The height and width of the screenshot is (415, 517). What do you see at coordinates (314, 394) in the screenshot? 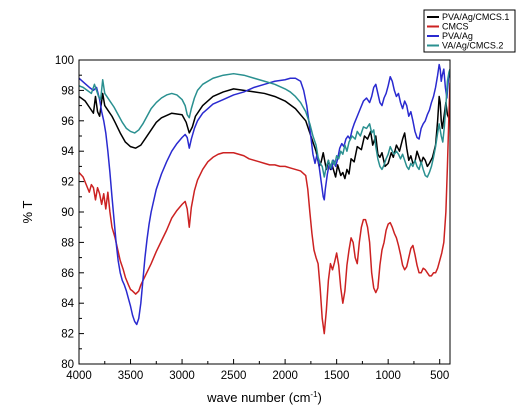
I see `x-axis-title-superscript: -1` at bounding box center [314, 394].